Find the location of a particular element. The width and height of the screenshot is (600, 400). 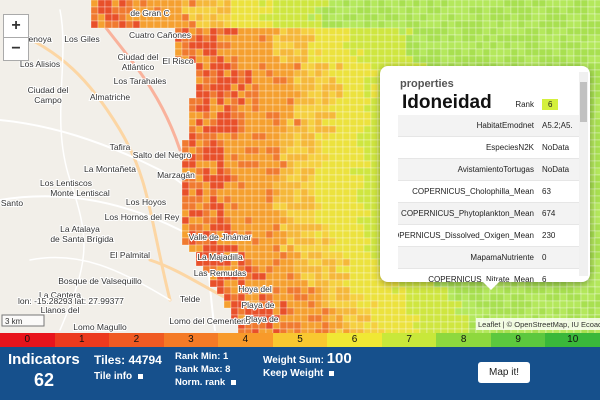

property-row: Rank 6 is located at coordinates (491, 104).